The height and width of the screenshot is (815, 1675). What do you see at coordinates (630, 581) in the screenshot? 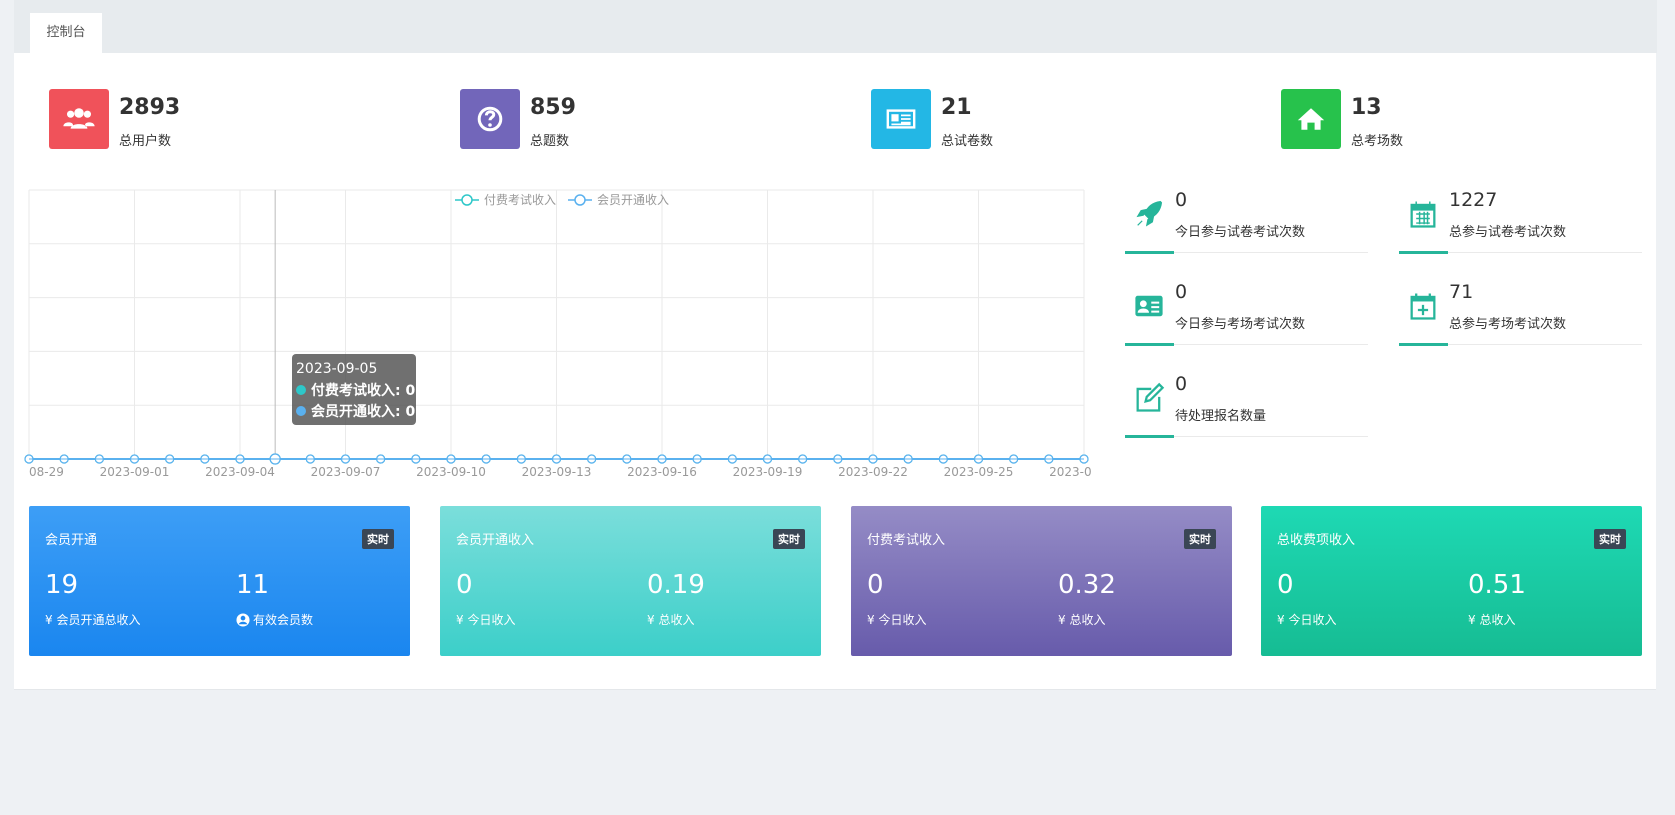
I see `card: 会员开通收入 实时 0 ¥ 今日收入 0.19 ¥ 总收入` at bounding box center [630, 581].